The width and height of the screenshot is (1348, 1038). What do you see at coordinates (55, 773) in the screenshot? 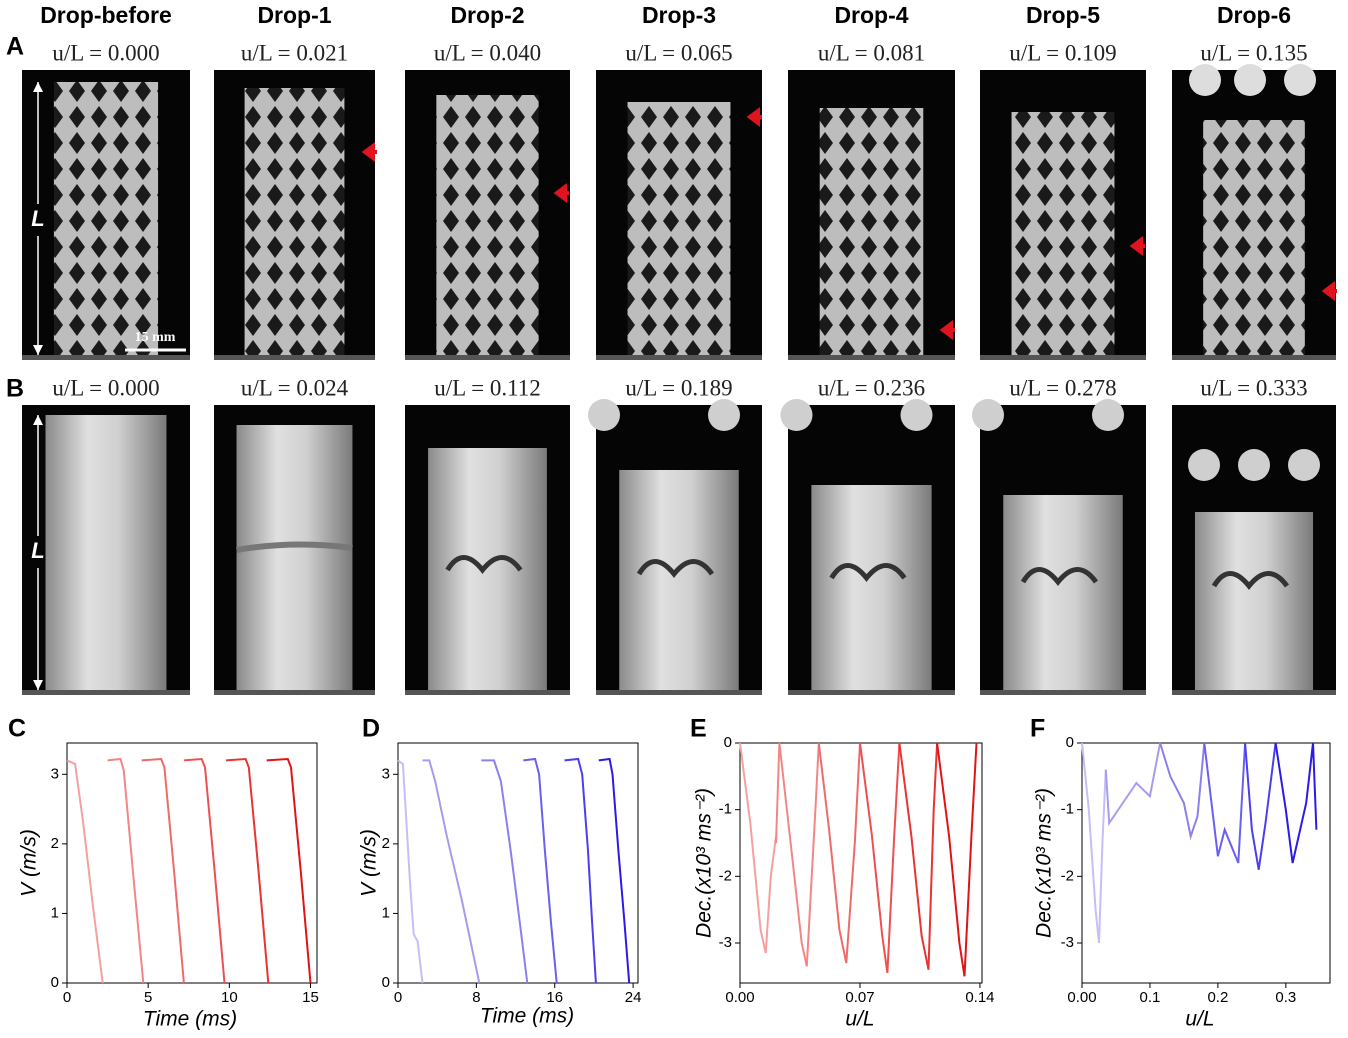
I see `y-tick-label: 3` at bounding box center [55, 773].